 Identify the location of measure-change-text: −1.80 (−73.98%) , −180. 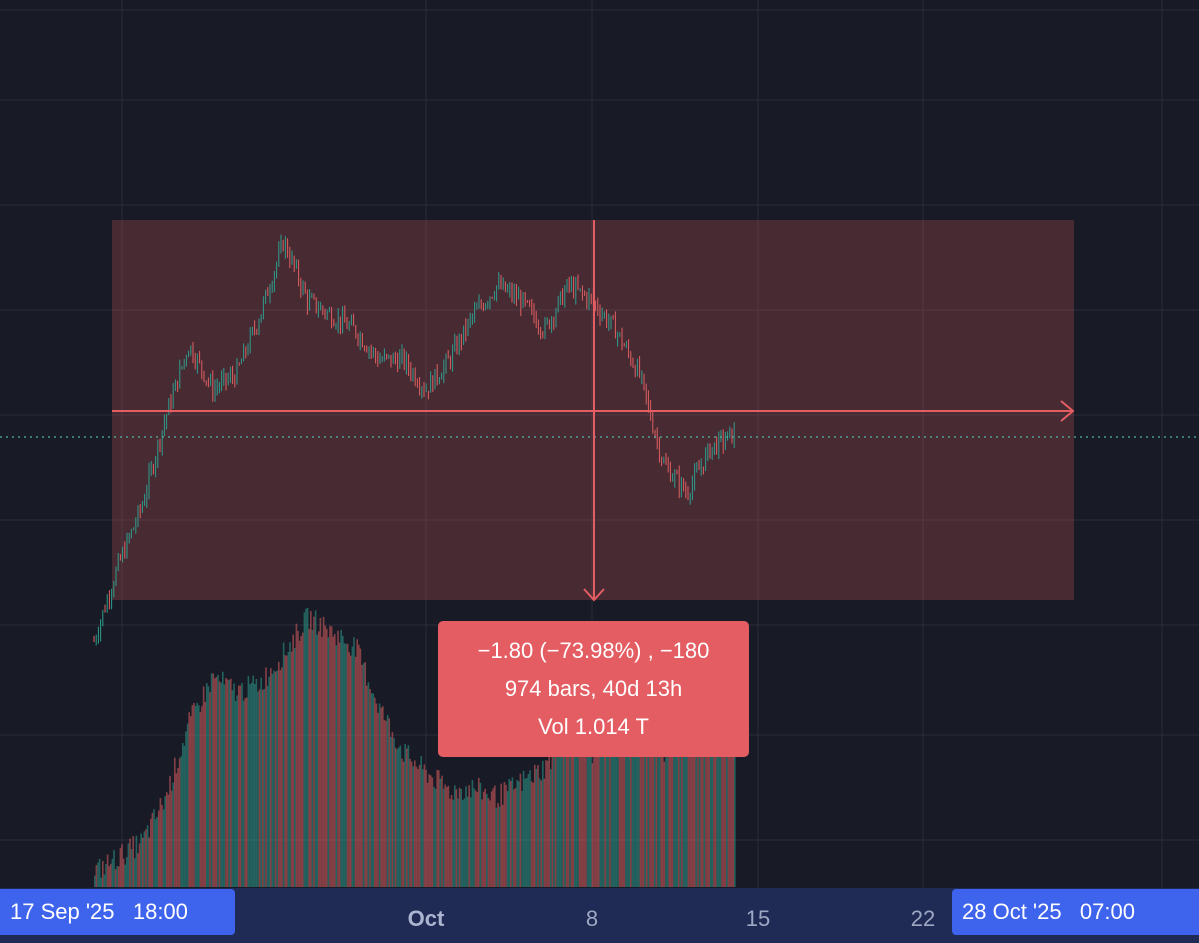
(593, 650).